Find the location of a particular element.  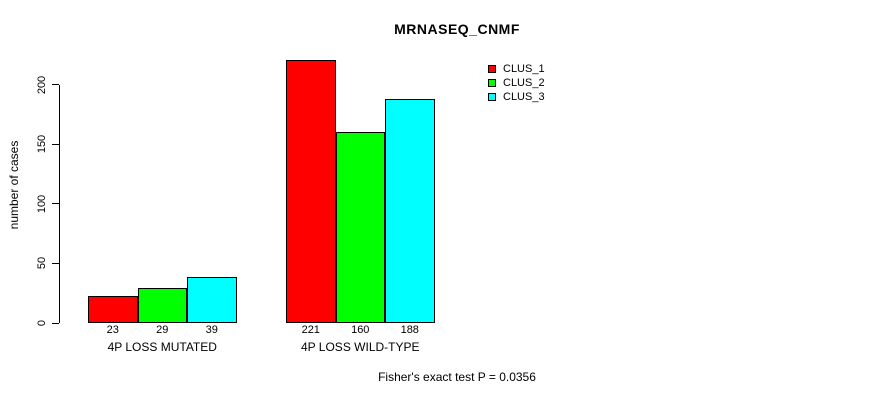

bar-clus_2-group1 is located at coordinates (162, 305).